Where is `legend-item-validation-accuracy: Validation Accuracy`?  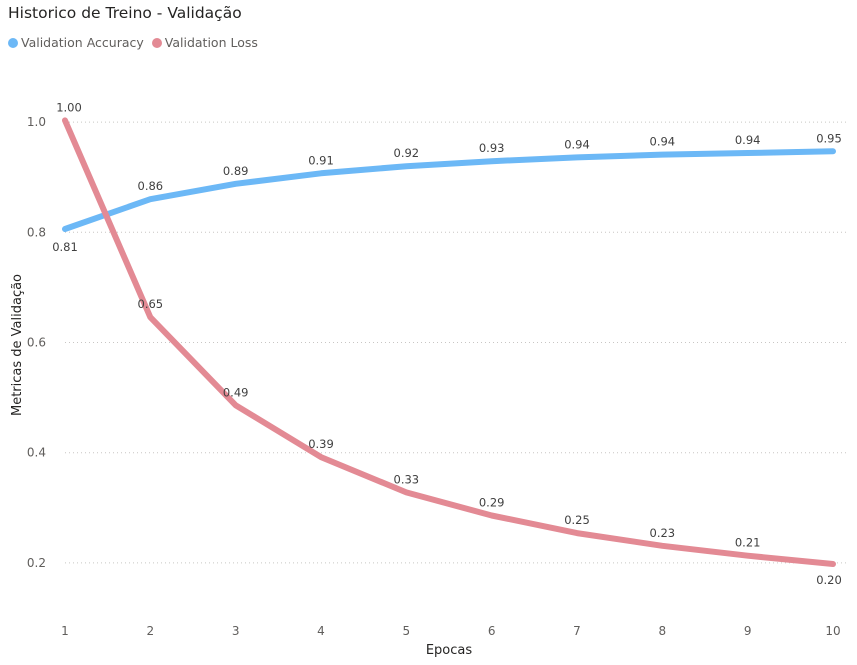
legend-item-validation-accuracy: Validation Accuracy is located at coordinates (76, 42).